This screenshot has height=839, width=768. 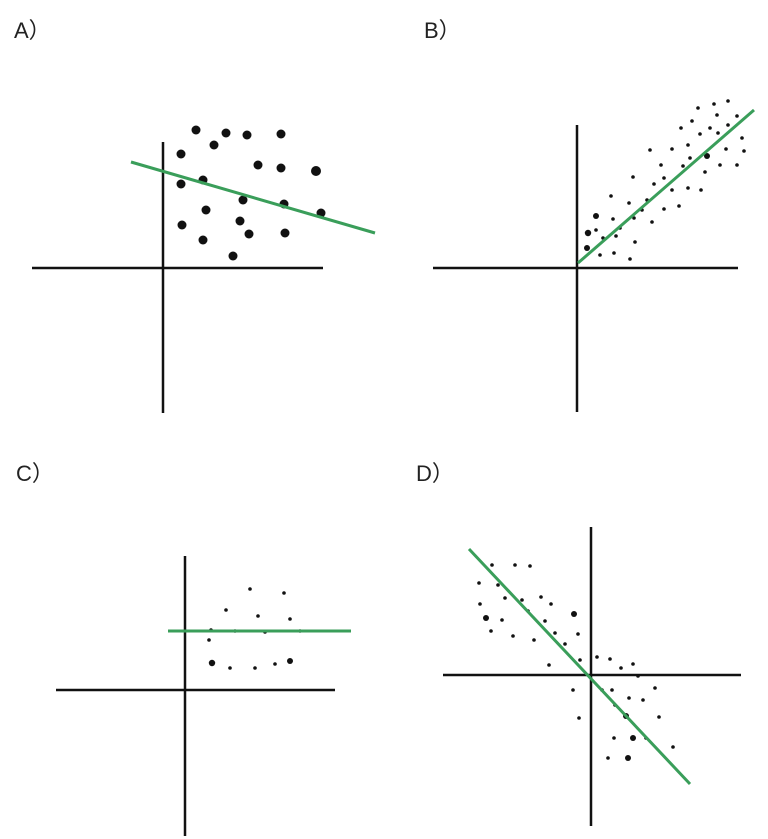 What do you see at coordinates (442, 30) in the screenshot?
I see `panel-b-label: B）` at bounding box center [442, 30].